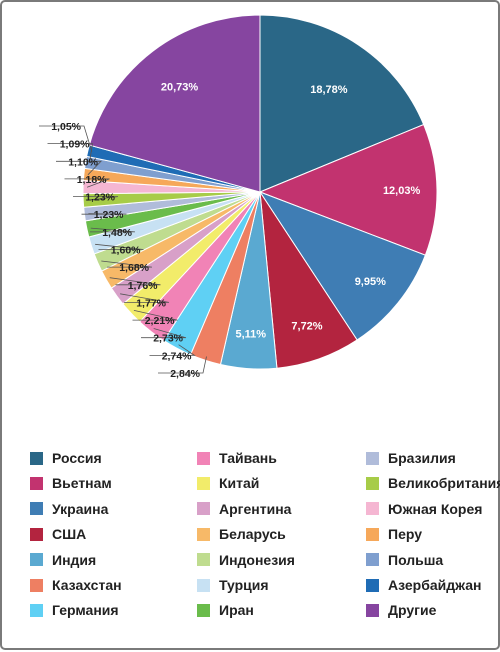  What do you see at coordinates (77, 458) in the screenshot?
I see `legend-label: Россия` at bounding box center [77, 458].